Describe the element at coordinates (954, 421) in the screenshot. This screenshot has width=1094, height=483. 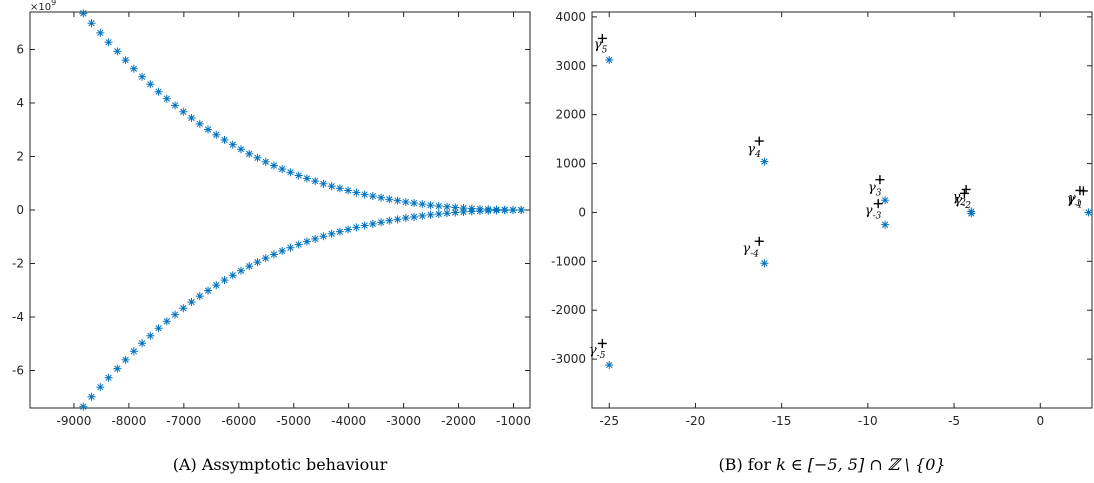
I see `x-tick-label: -5` at that location.